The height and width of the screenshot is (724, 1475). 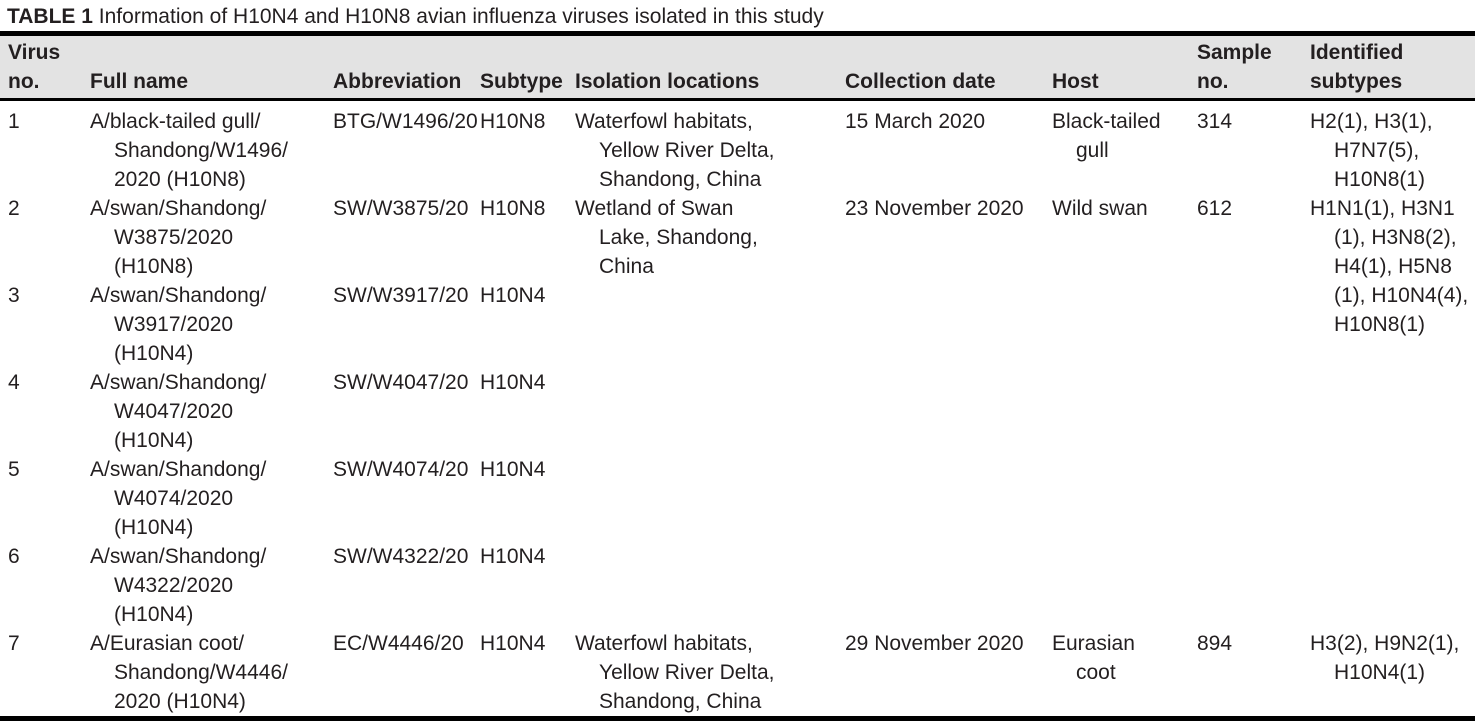 What do you see at coordinates (50, 16) in the screenshot?
I see `table-caption-label: TABLE 1` at bounding box center [50, 16].